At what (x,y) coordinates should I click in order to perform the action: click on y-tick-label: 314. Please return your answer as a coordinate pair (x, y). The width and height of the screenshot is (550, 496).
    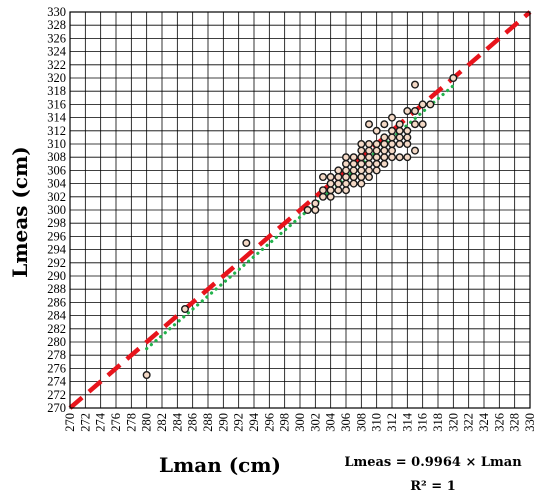
    Looking at the image, I should click on (57, 118).